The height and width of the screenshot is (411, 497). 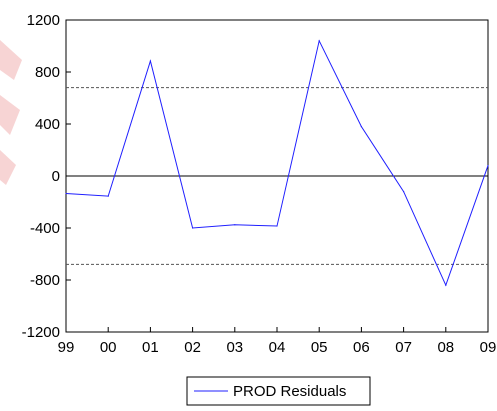 What do you see at coordinates (41, 332) in the screenshot?
I see `y-tick-label: -1200` at bounding box center [41, 332].